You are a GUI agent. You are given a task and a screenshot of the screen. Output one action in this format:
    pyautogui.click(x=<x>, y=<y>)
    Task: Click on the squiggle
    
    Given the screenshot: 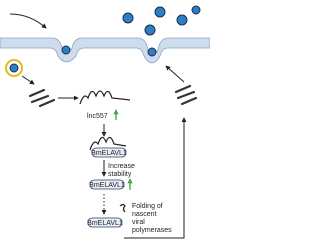 What is the action you would take?
    pyautogui.click(x=122, y=208)
    